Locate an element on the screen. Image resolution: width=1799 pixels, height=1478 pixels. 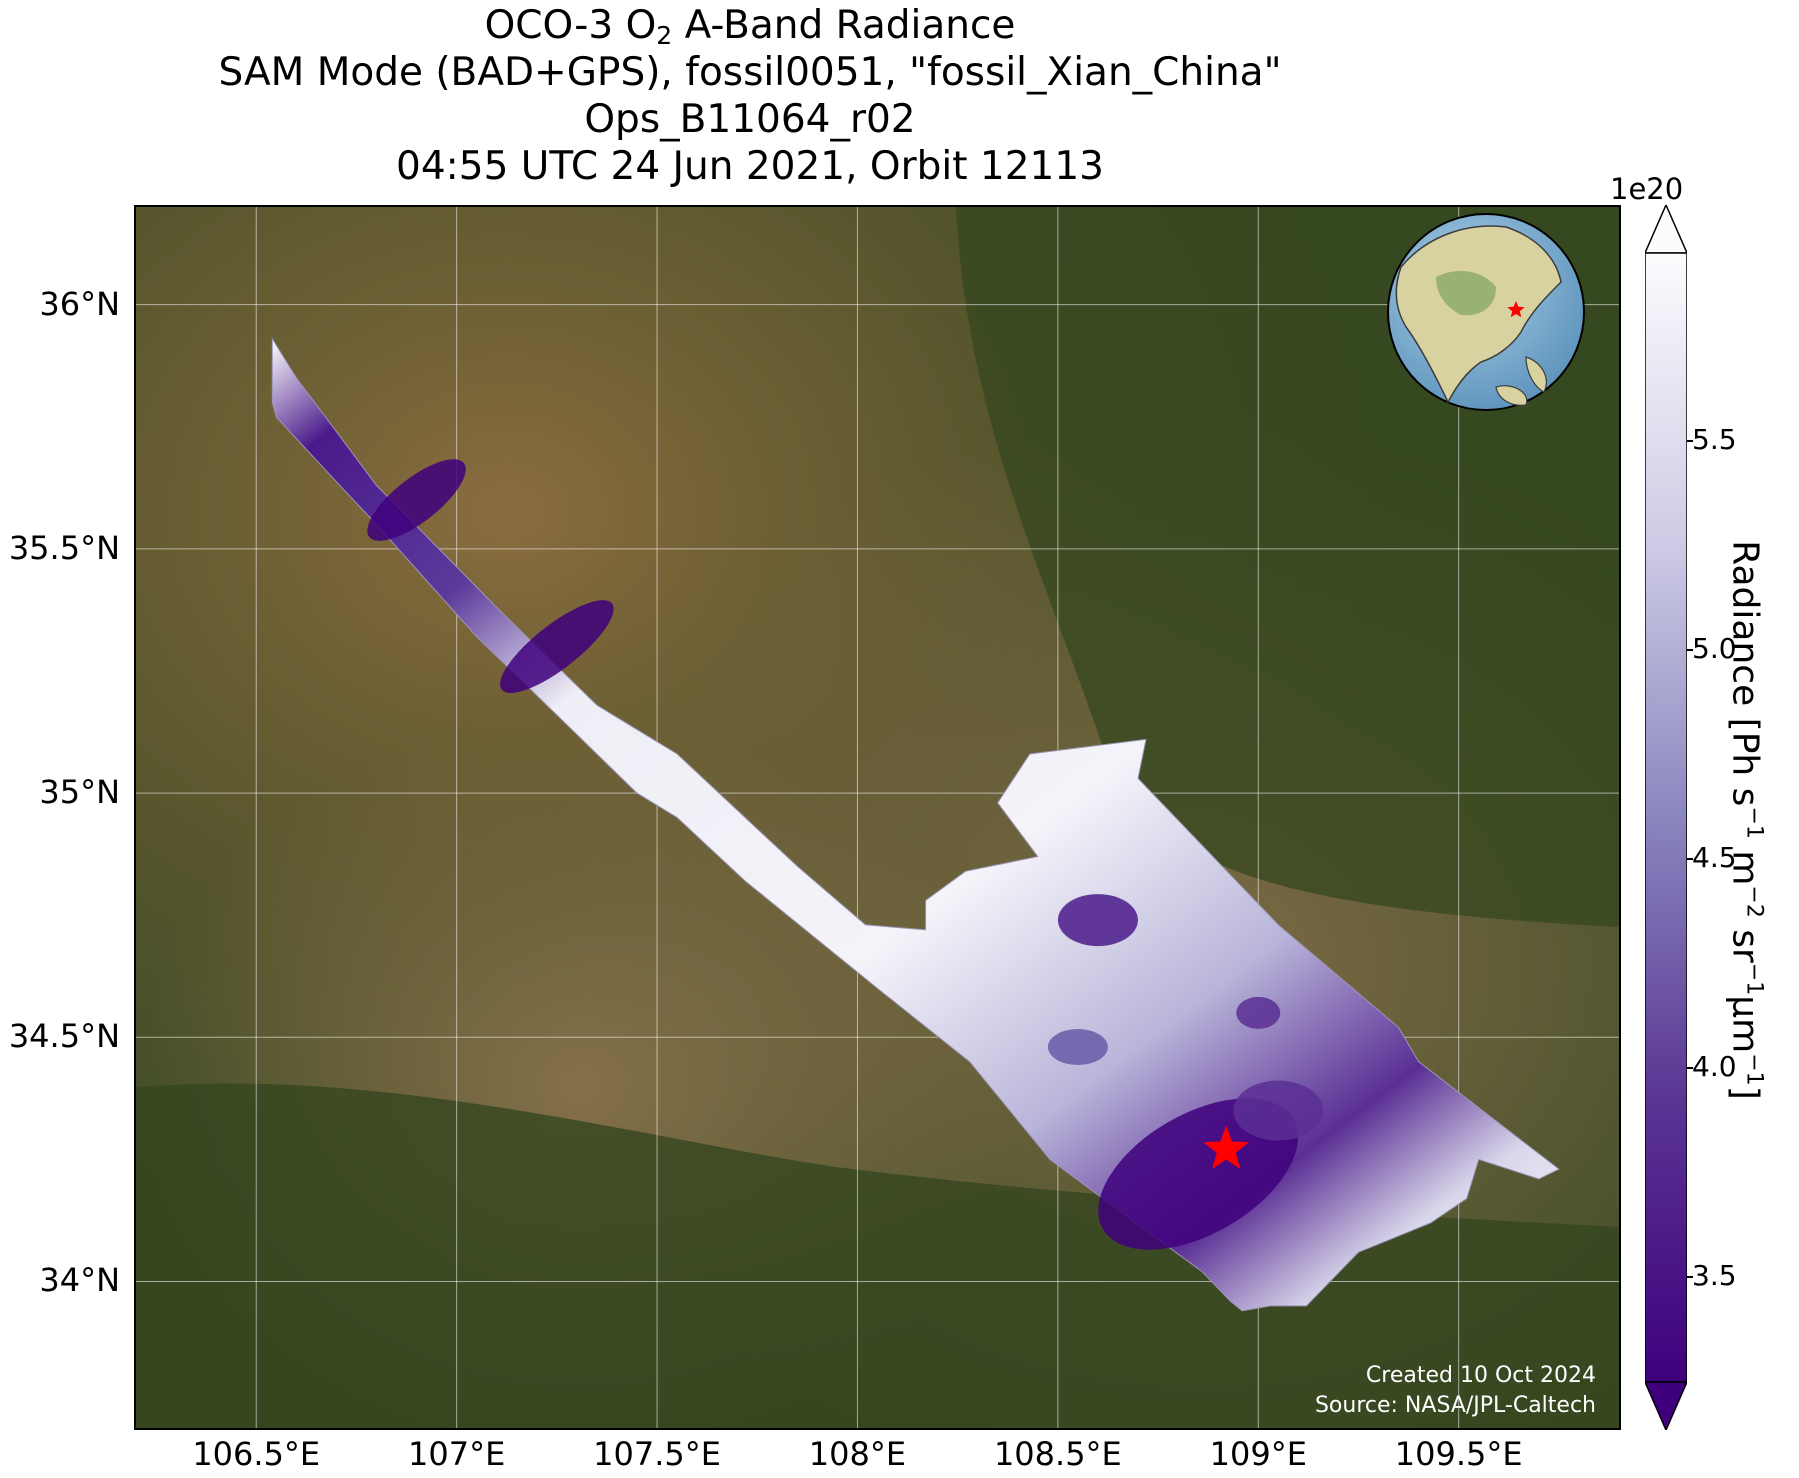
globe-land-asia is located at coordinates (1478, 314).